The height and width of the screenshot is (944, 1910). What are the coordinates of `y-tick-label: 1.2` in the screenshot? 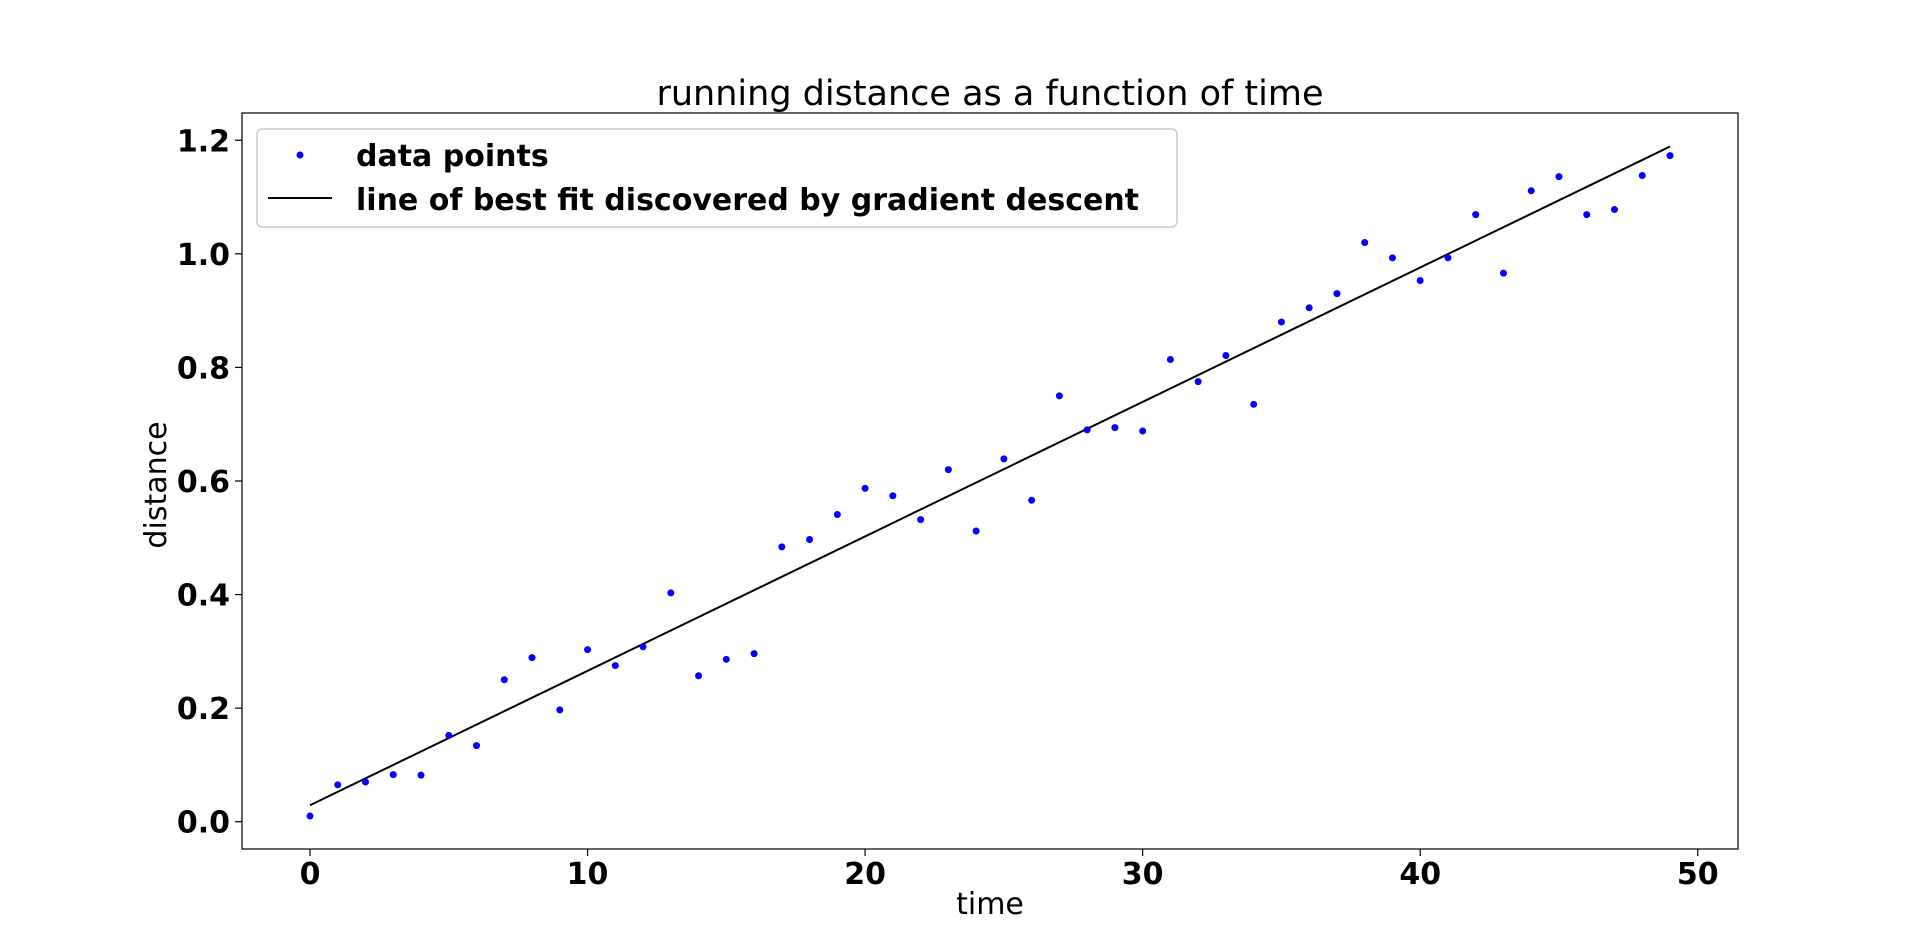 It's located at (203, 141).